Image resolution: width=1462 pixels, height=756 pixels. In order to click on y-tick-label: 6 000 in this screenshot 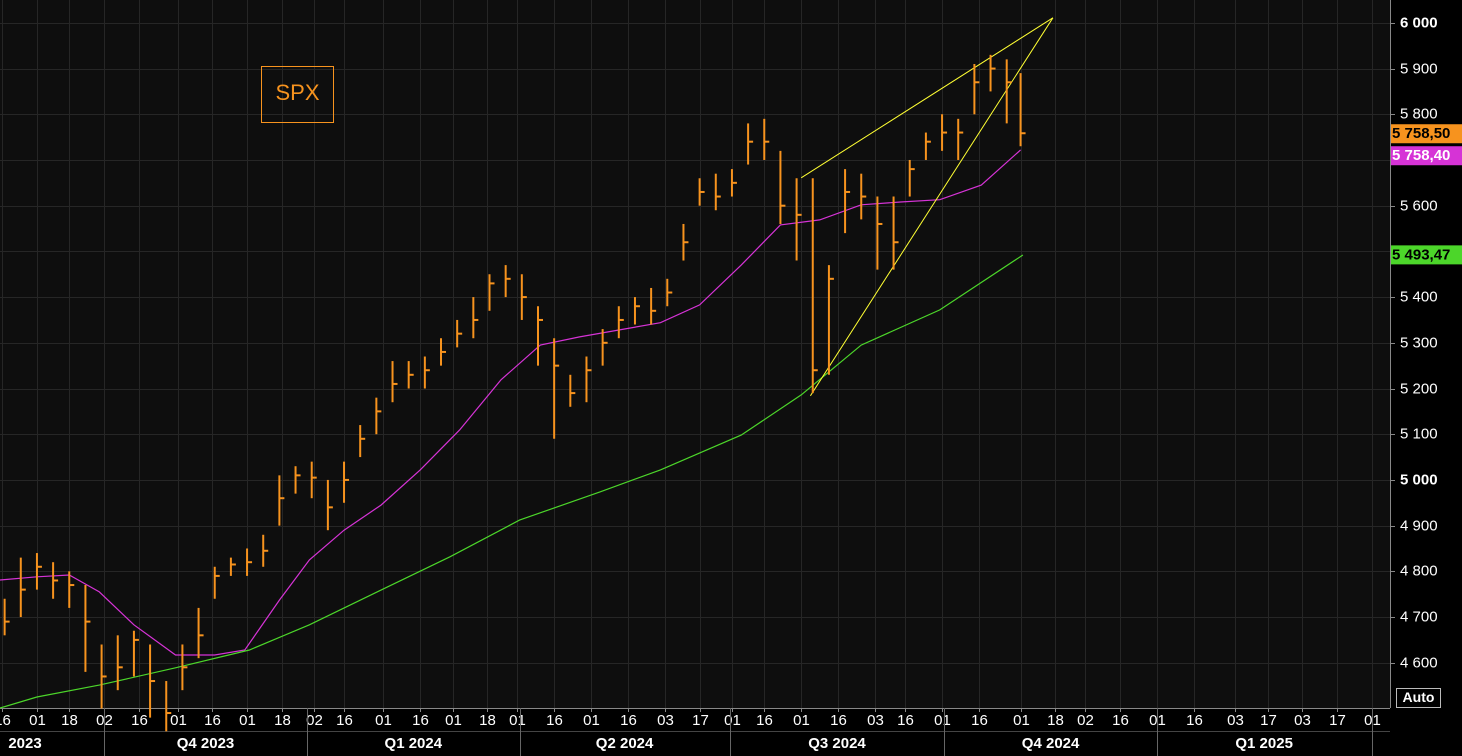, I will do `click(1419, 22)`.